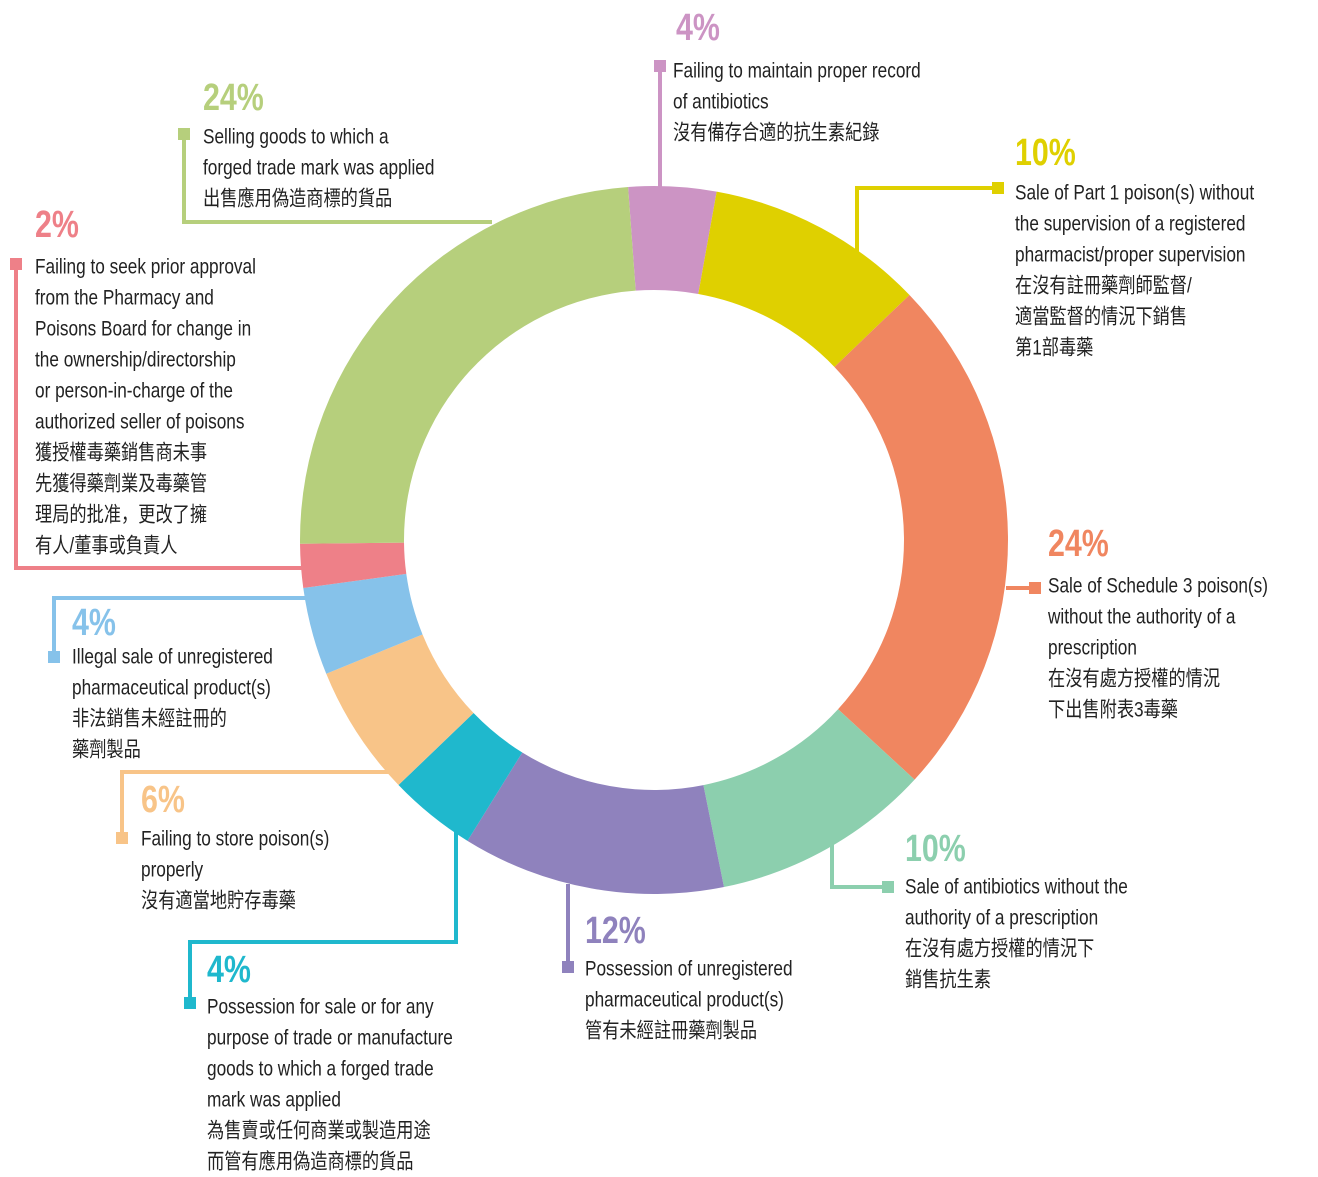 The image size is (1318, 1177). I want to click on segment-label: 有人/董事或負責人, so click(106, 546).